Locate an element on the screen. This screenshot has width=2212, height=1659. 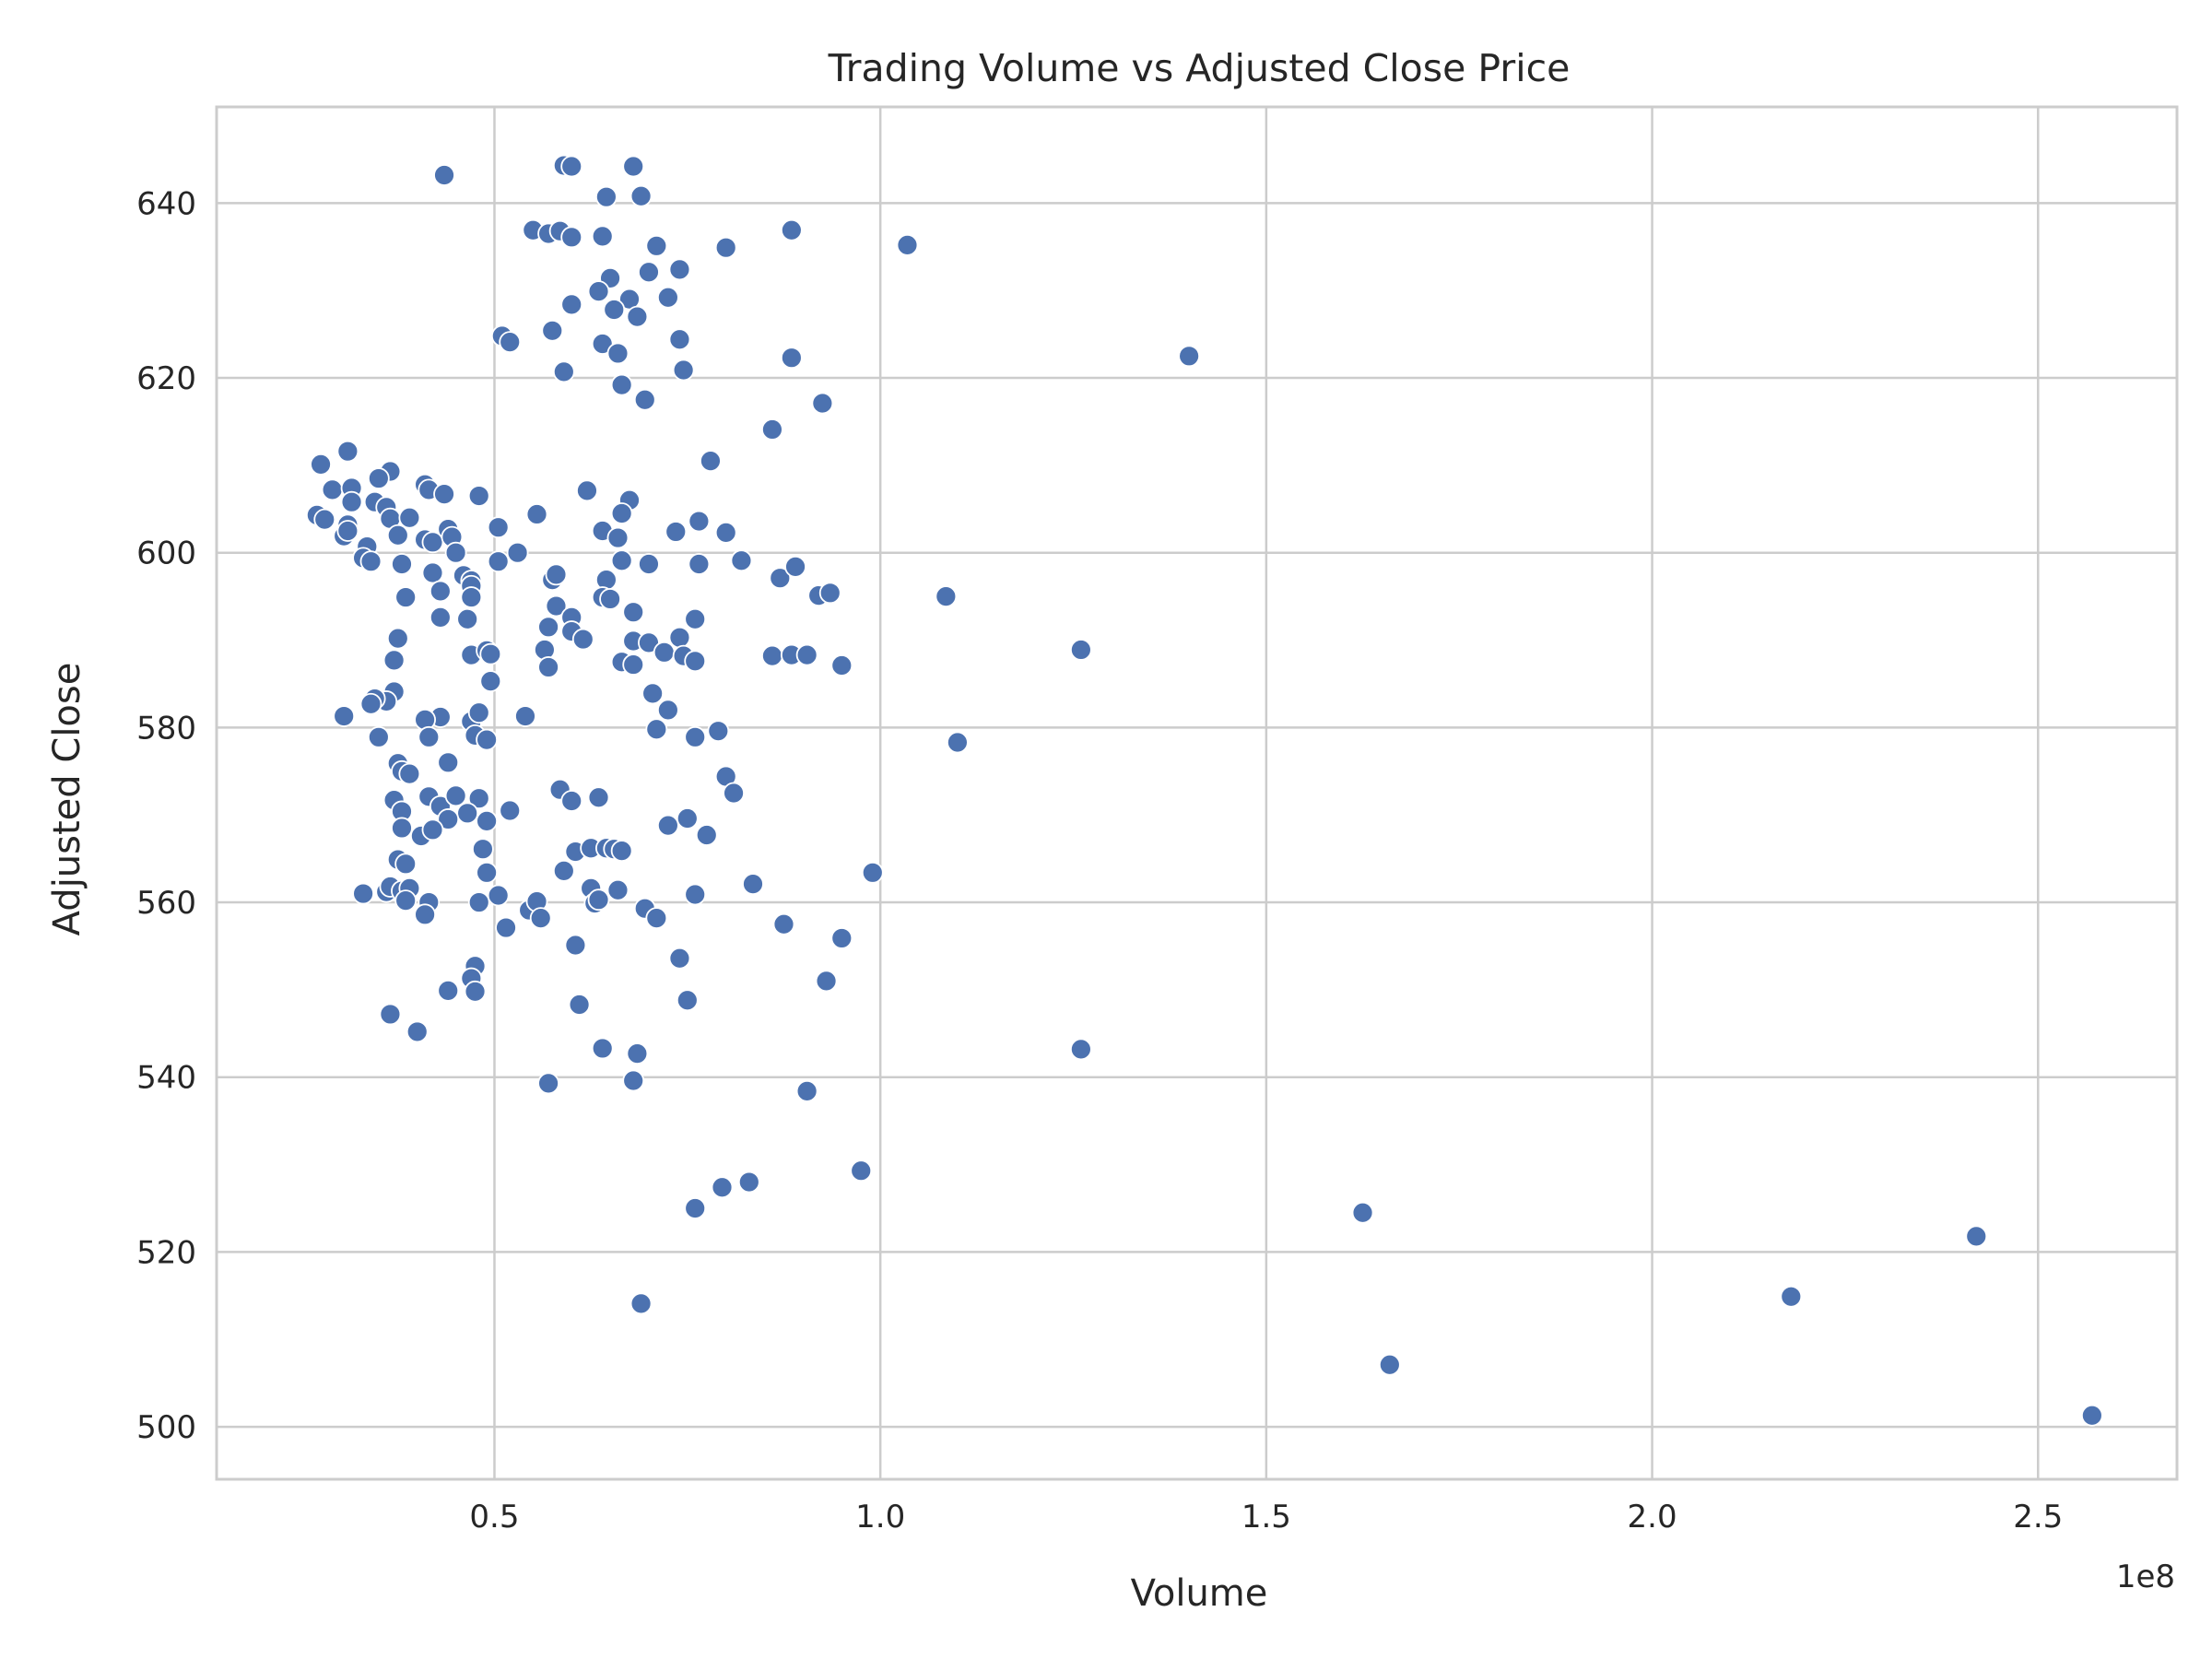
y-tick-label: 640 is located at coordinates (166, 203).